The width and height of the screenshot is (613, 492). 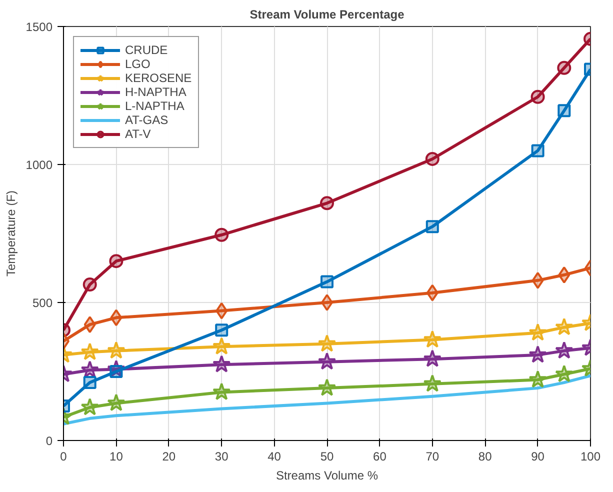 I want to click on y-tick-label: 1000, so click(x=39, y=165).